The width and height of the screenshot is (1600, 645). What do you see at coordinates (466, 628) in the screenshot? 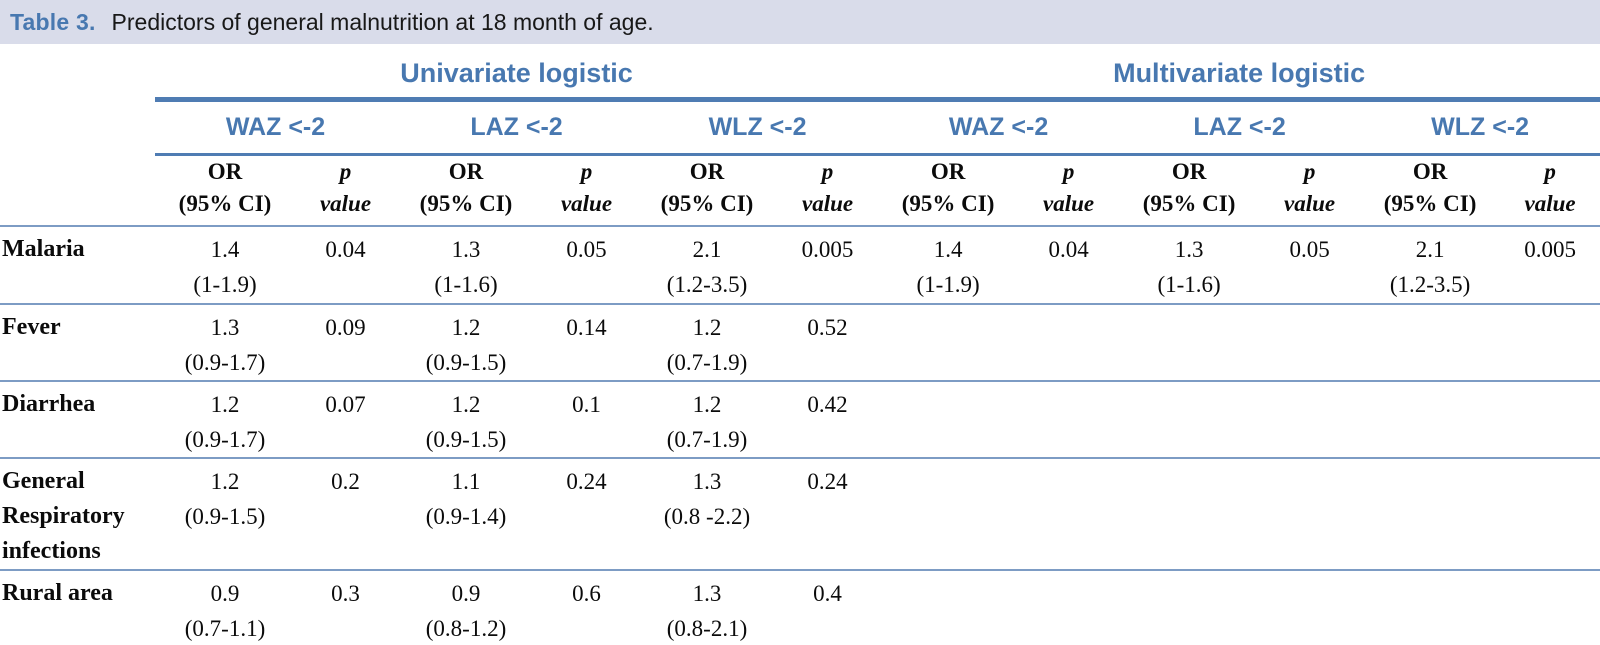
I see `ci-value: (0.8-1.2)` at bounding box center [466, 628].